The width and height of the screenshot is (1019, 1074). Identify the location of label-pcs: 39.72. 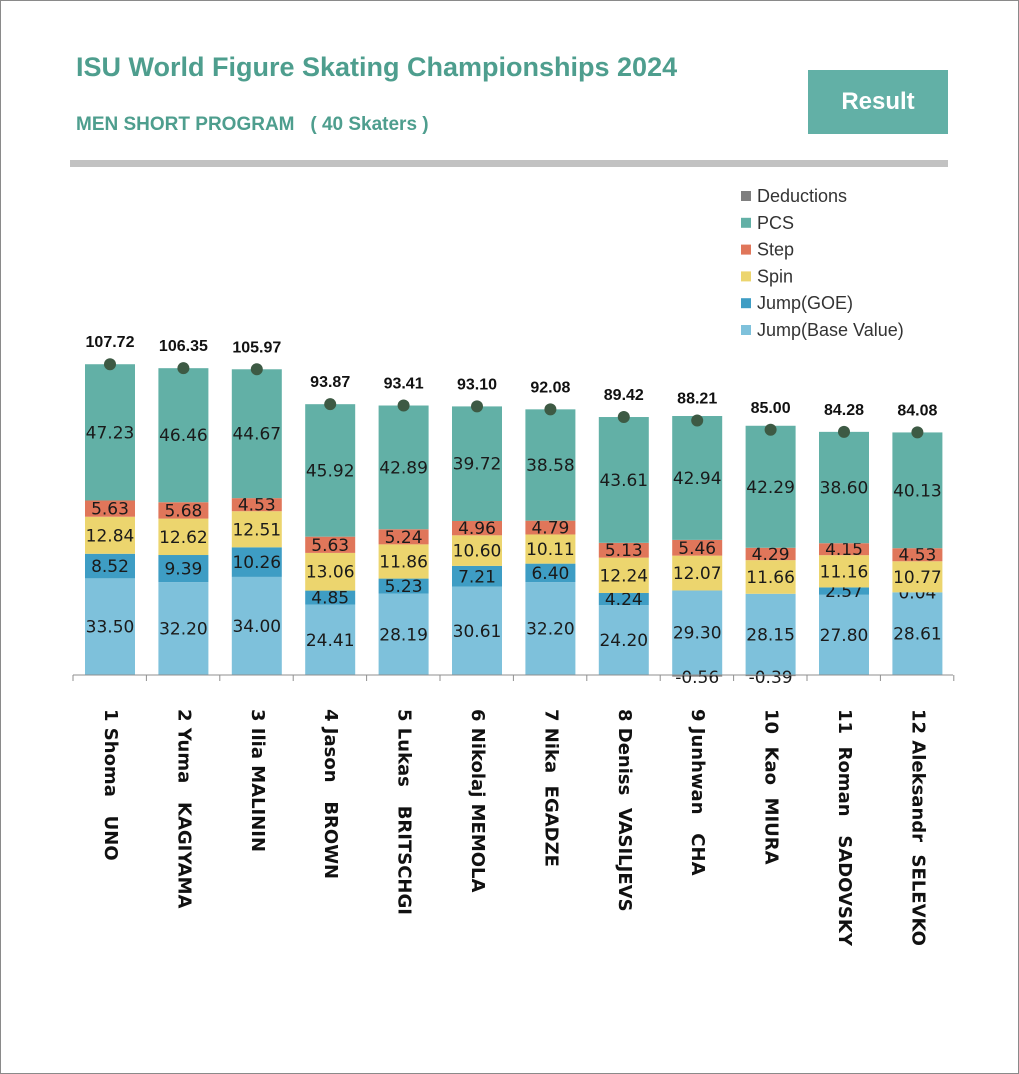
(477, 465).